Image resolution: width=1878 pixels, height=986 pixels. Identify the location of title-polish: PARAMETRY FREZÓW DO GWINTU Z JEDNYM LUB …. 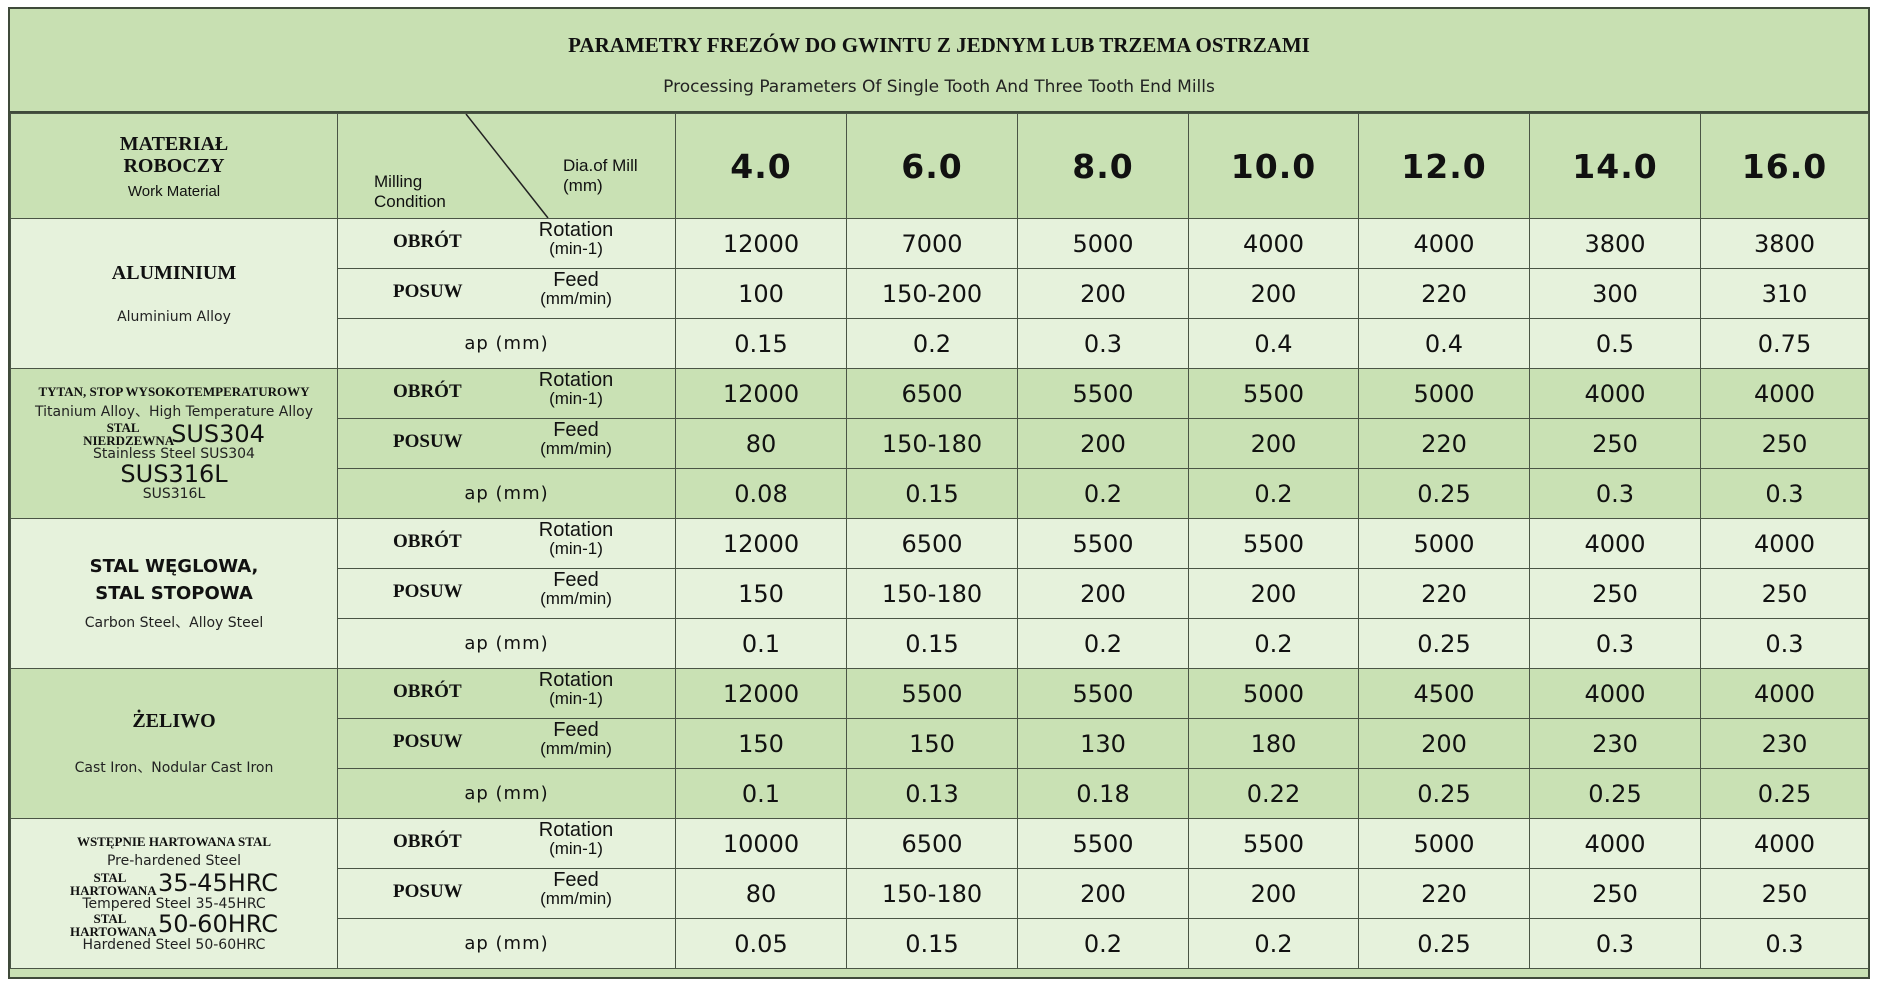
(939, 45).